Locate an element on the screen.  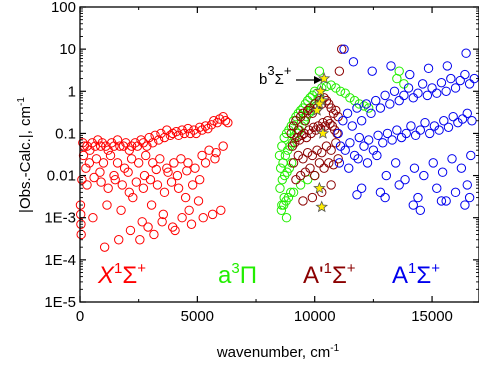
y-tick-label: 1E-3 is located at coordinates (60, 218).